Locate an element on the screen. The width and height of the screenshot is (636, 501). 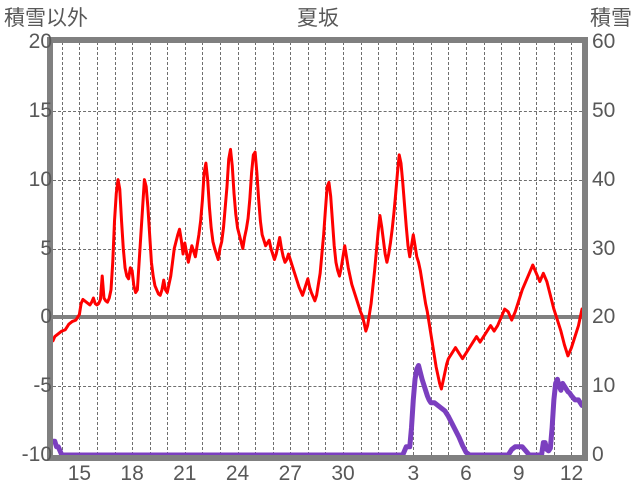
y-axis-right-tick-label: 60 is located at coordinates (604, 41).